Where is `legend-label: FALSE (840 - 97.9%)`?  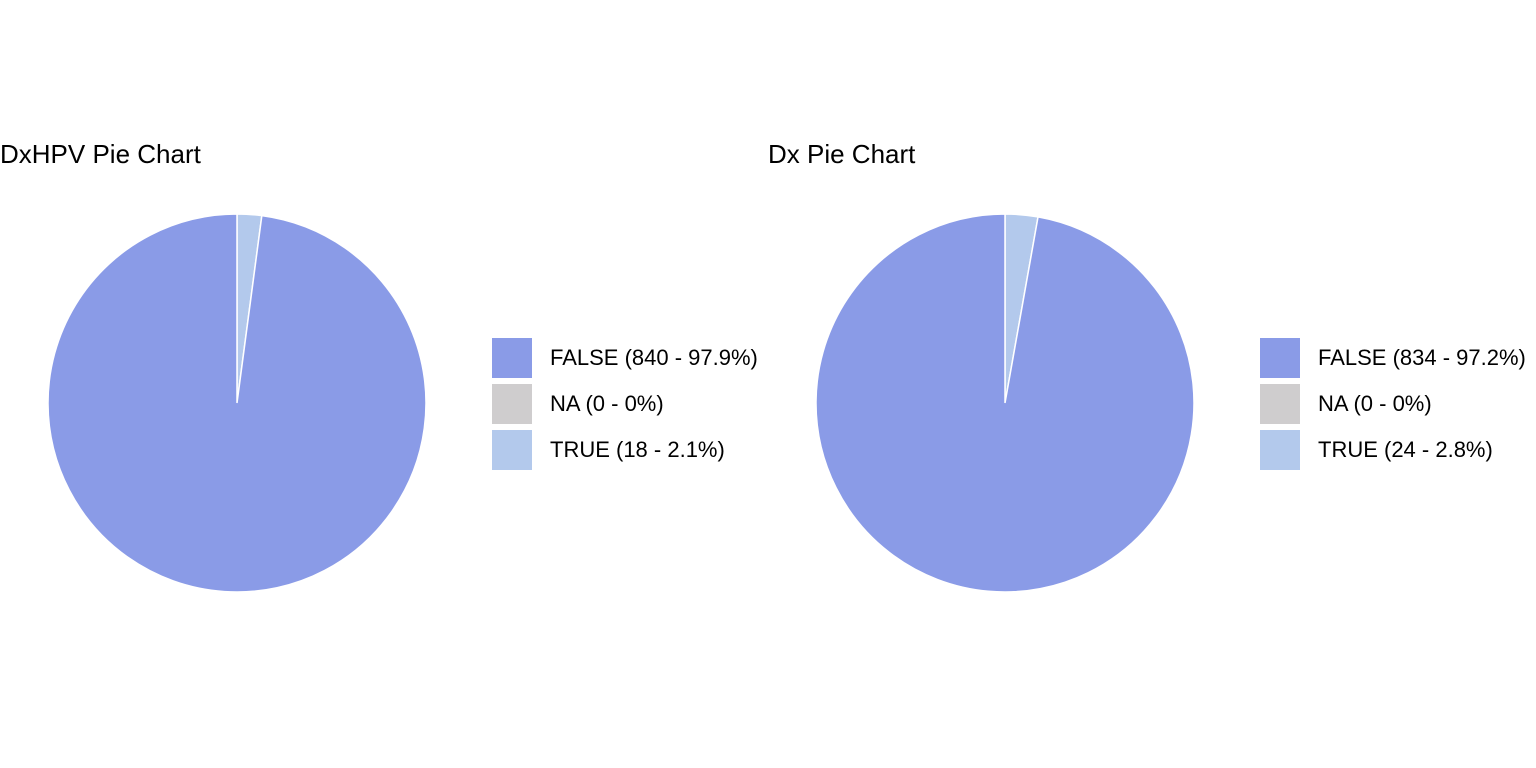 legend-label: FALSE (840 - 97.9%) is located at coordinates (654, 357).